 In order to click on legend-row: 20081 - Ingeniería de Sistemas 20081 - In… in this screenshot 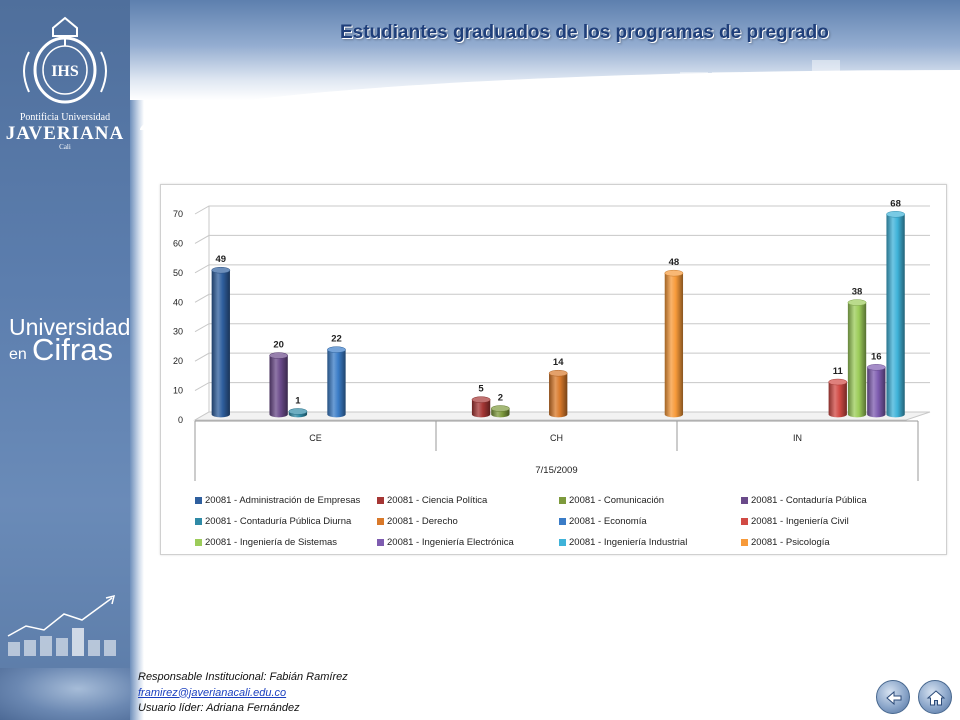, I will do `click(565, 542)`.